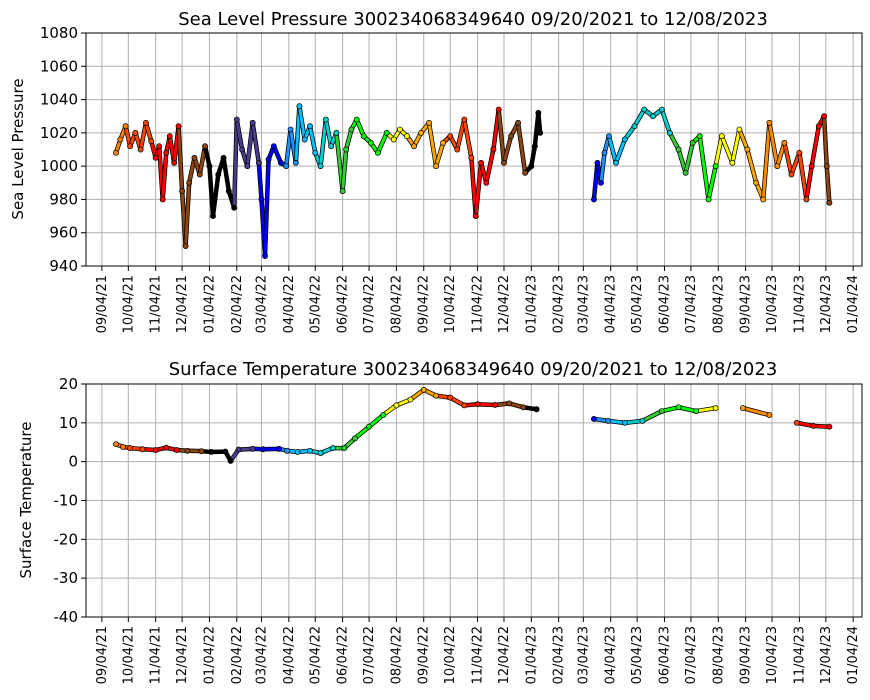 This screenshot has height=700, width=870. I want to click on x-tick-label: 01/04/22, so click(209, 655).